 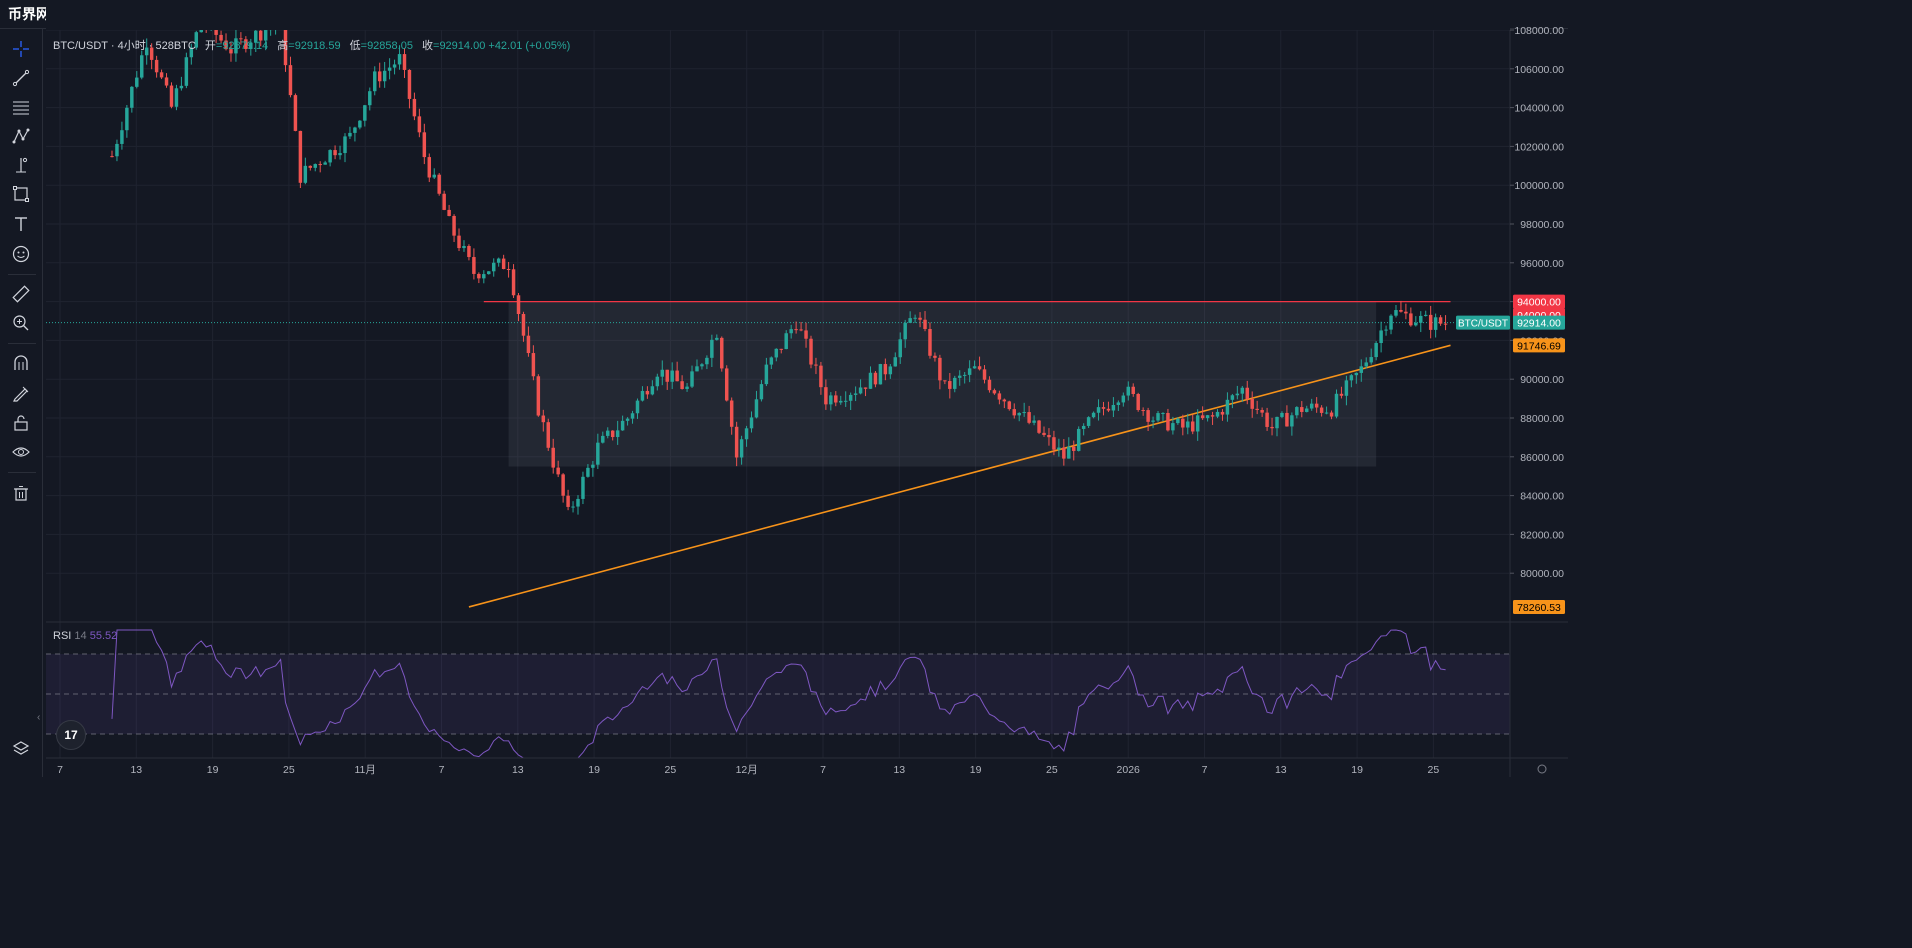 I want to click on rsi-tick-label: 80.00, so click(x=1551, y=635).